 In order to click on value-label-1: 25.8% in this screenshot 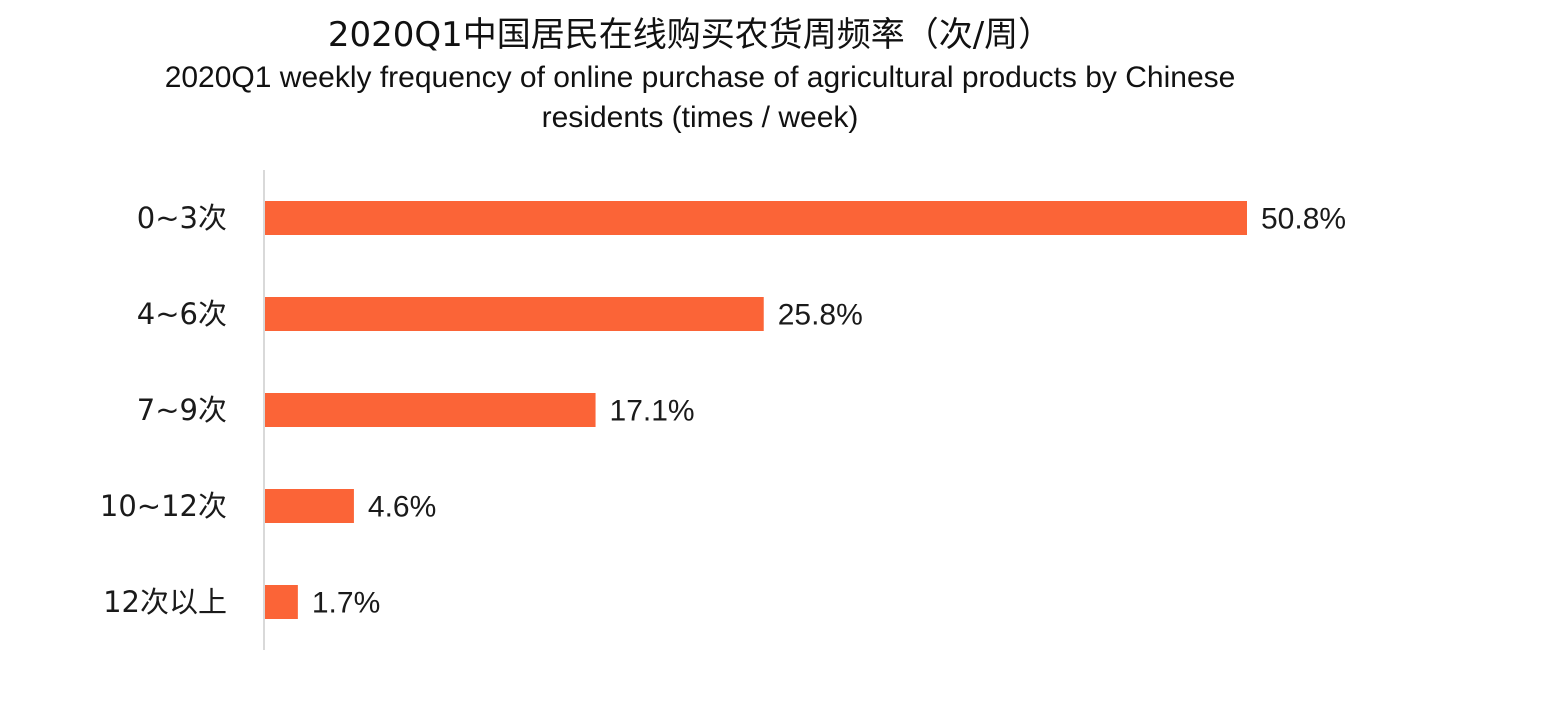, I will do `click(820, 315)`.